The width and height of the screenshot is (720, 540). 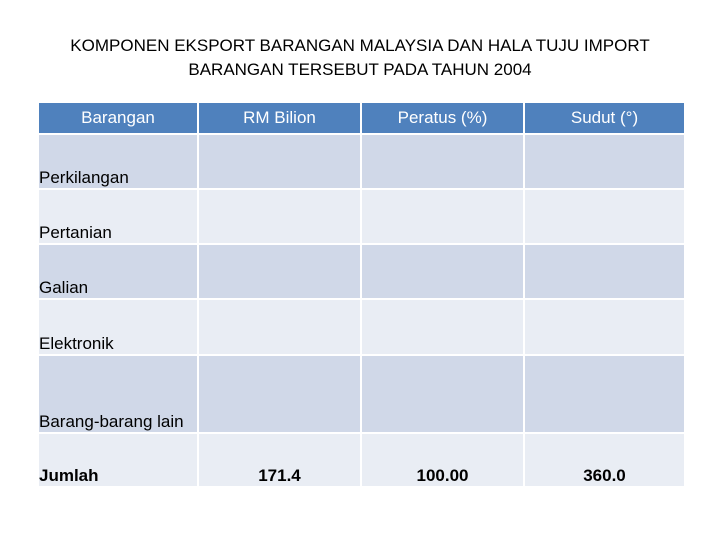 I want to click on row-label-barang-barang-lain: Barang-barang lain, so click(x=118, y=394).